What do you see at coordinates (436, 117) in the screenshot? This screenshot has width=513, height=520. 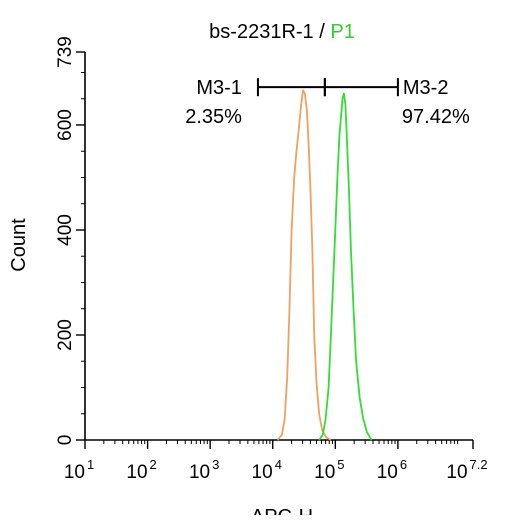 I see `gate-2-percent: 97.42%` at bounding box center [436, 117].